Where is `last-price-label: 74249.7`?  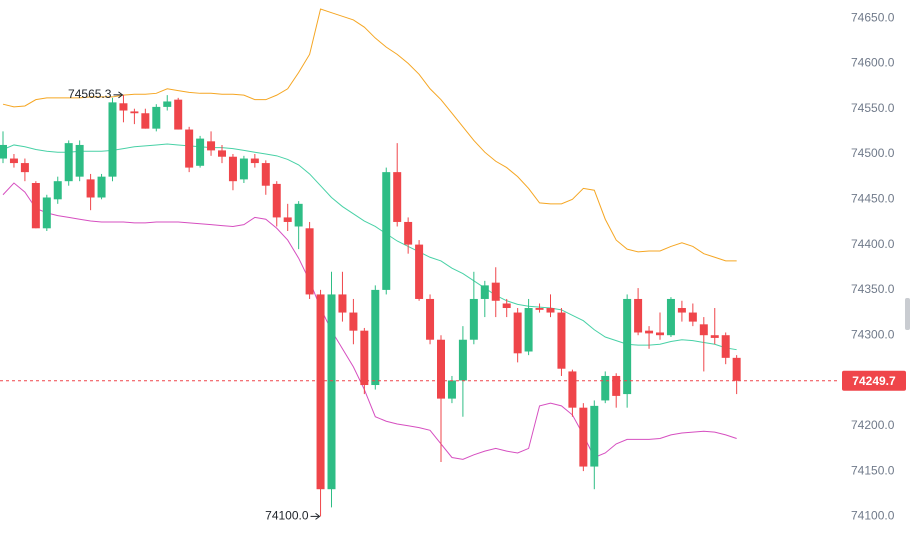 last-price-label: 74249.7 is located at coordinates (874, 381).